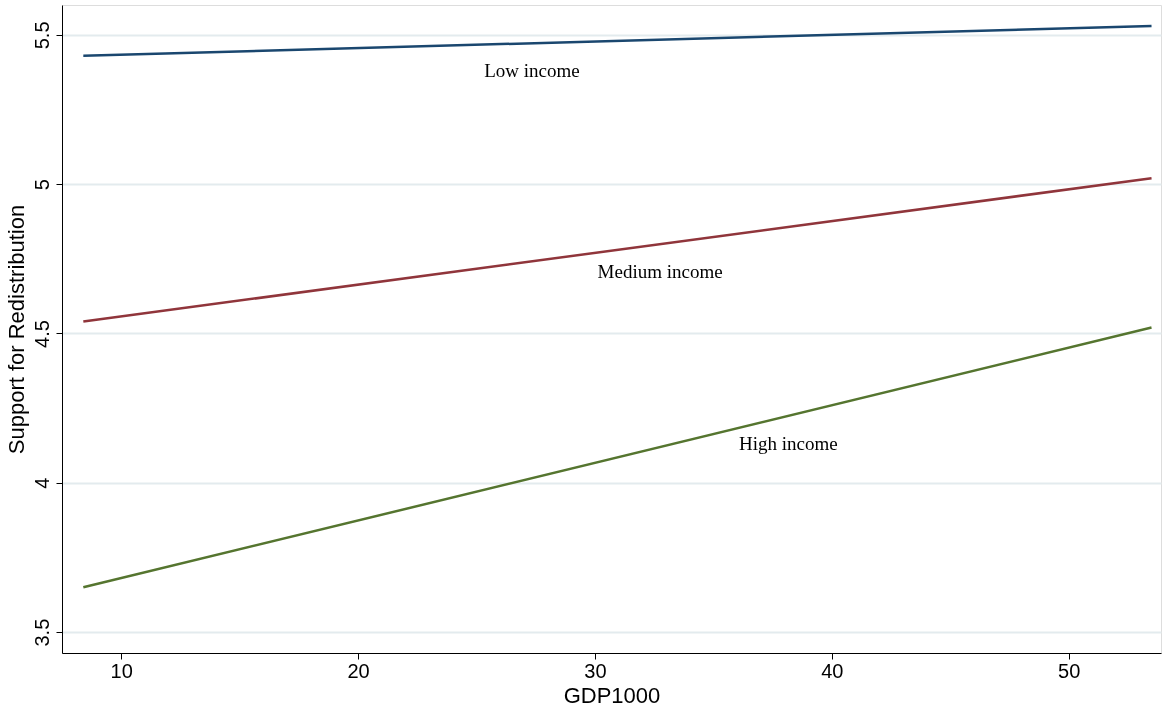  What do you see at coordinates (41, 334) in the screenshot?
I see `y-tick-label: 4.5` at bounding box center [41, 334].